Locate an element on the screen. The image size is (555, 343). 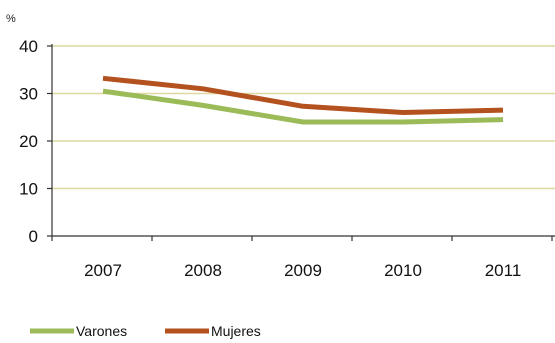
legend-label-mujeres: Mujeres is located at coordinates (236, 331).